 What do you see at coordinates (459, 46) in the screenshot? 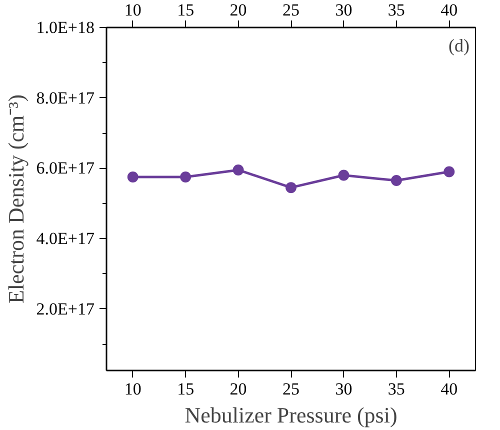
I see `annotation: (d)` at bounding box center [459, 46].